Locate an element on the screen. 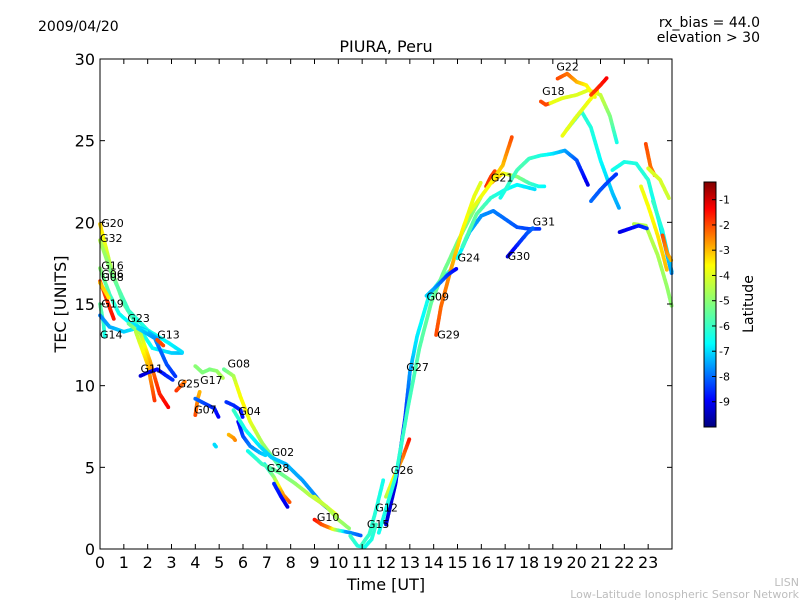 Image resolution: width=800 pixels, height=600 pixels. tec-trace-g08d is located at coordinates (232, 437).